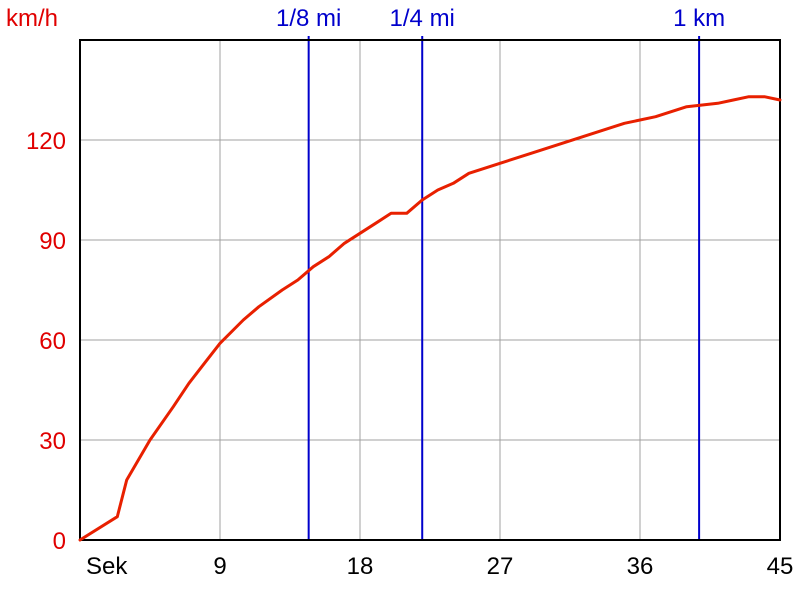 The height and width of the screenshot is (600, 800). What do you see at coordinates (52, 341) in the screenshot?
I see `y-tick-label: 60` at bounding box center [52, 341].